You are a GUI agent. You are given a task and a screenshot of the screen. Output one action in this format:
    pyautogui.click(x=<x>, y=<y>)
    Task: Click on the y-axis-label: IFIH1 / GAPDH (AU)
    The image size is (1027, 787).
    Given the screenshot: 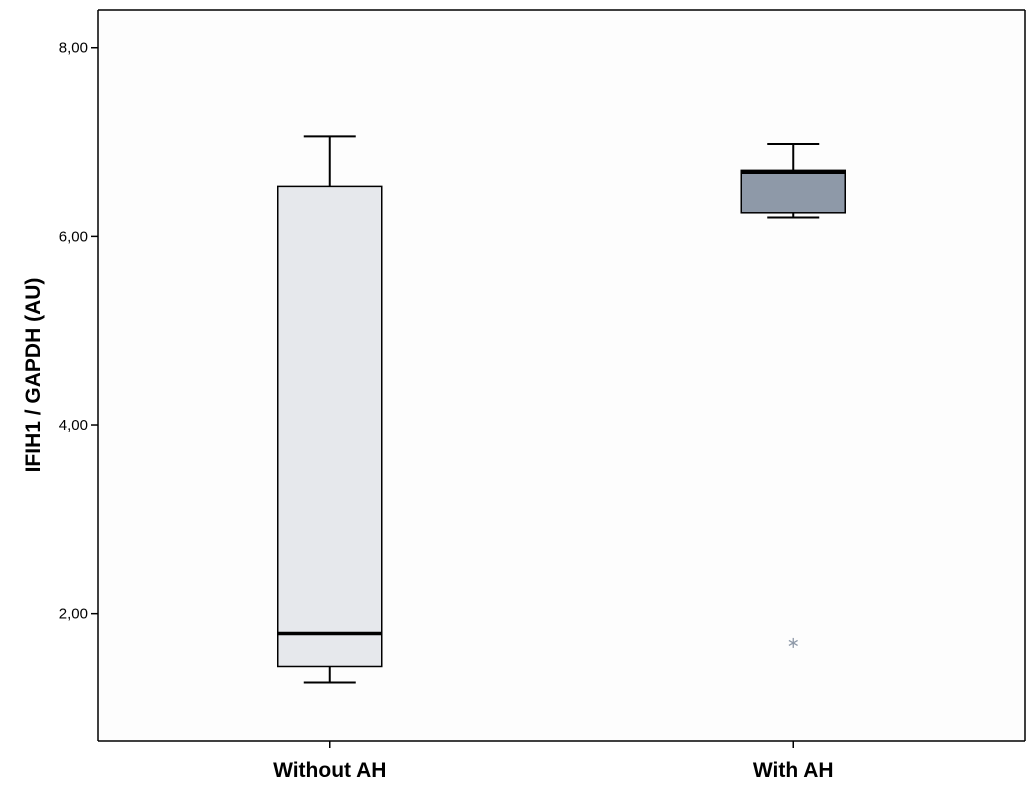 What is the action you would take?
    pyautogui.click(x=33, y=375)
    